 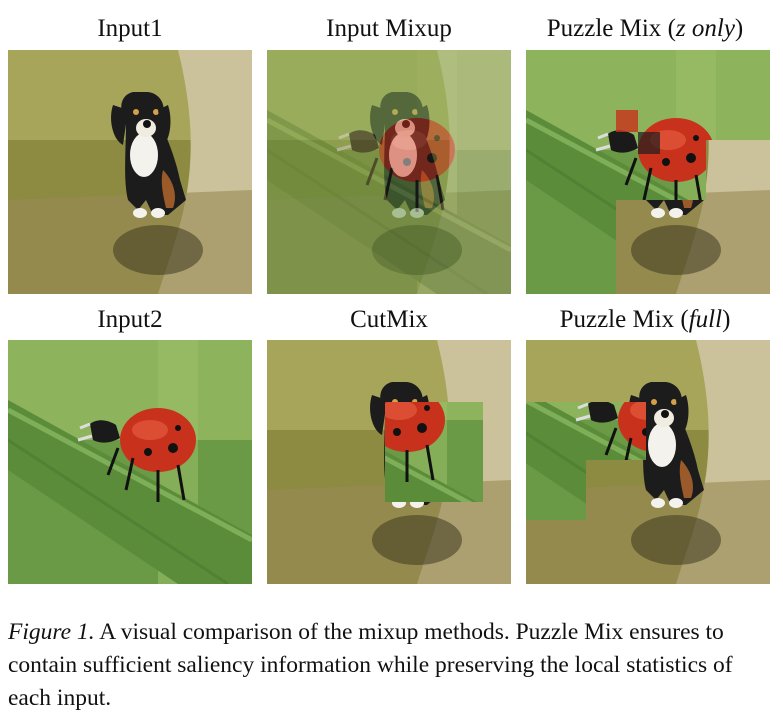 What do you see at coordinates (51, 632) in the screenshot?
I see `figure-label: Figure 1.` at bounding box center [51, 632].